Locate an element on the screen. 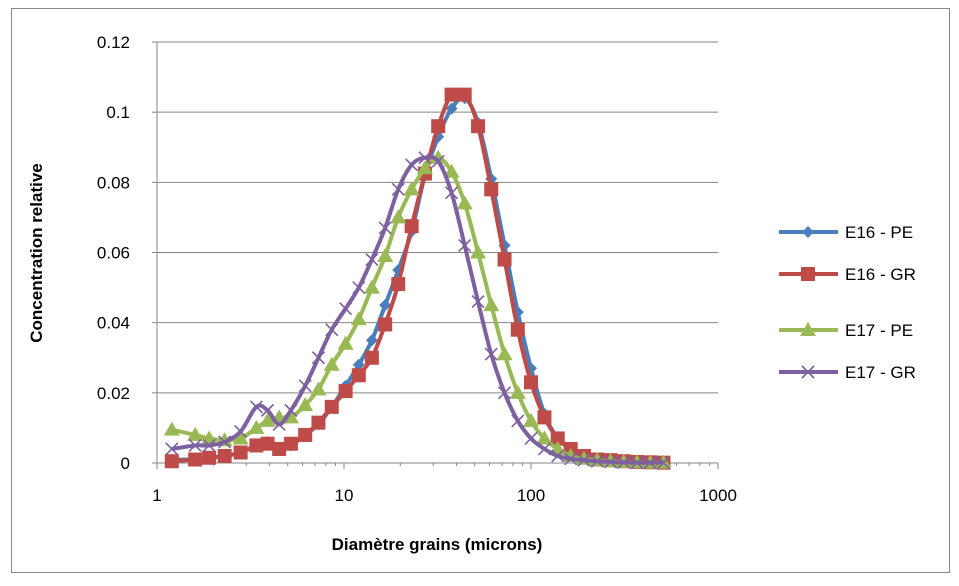 This screenshot has width=959, height=586. y-tick-label: 0.08 is located at coordinates (113, 182).